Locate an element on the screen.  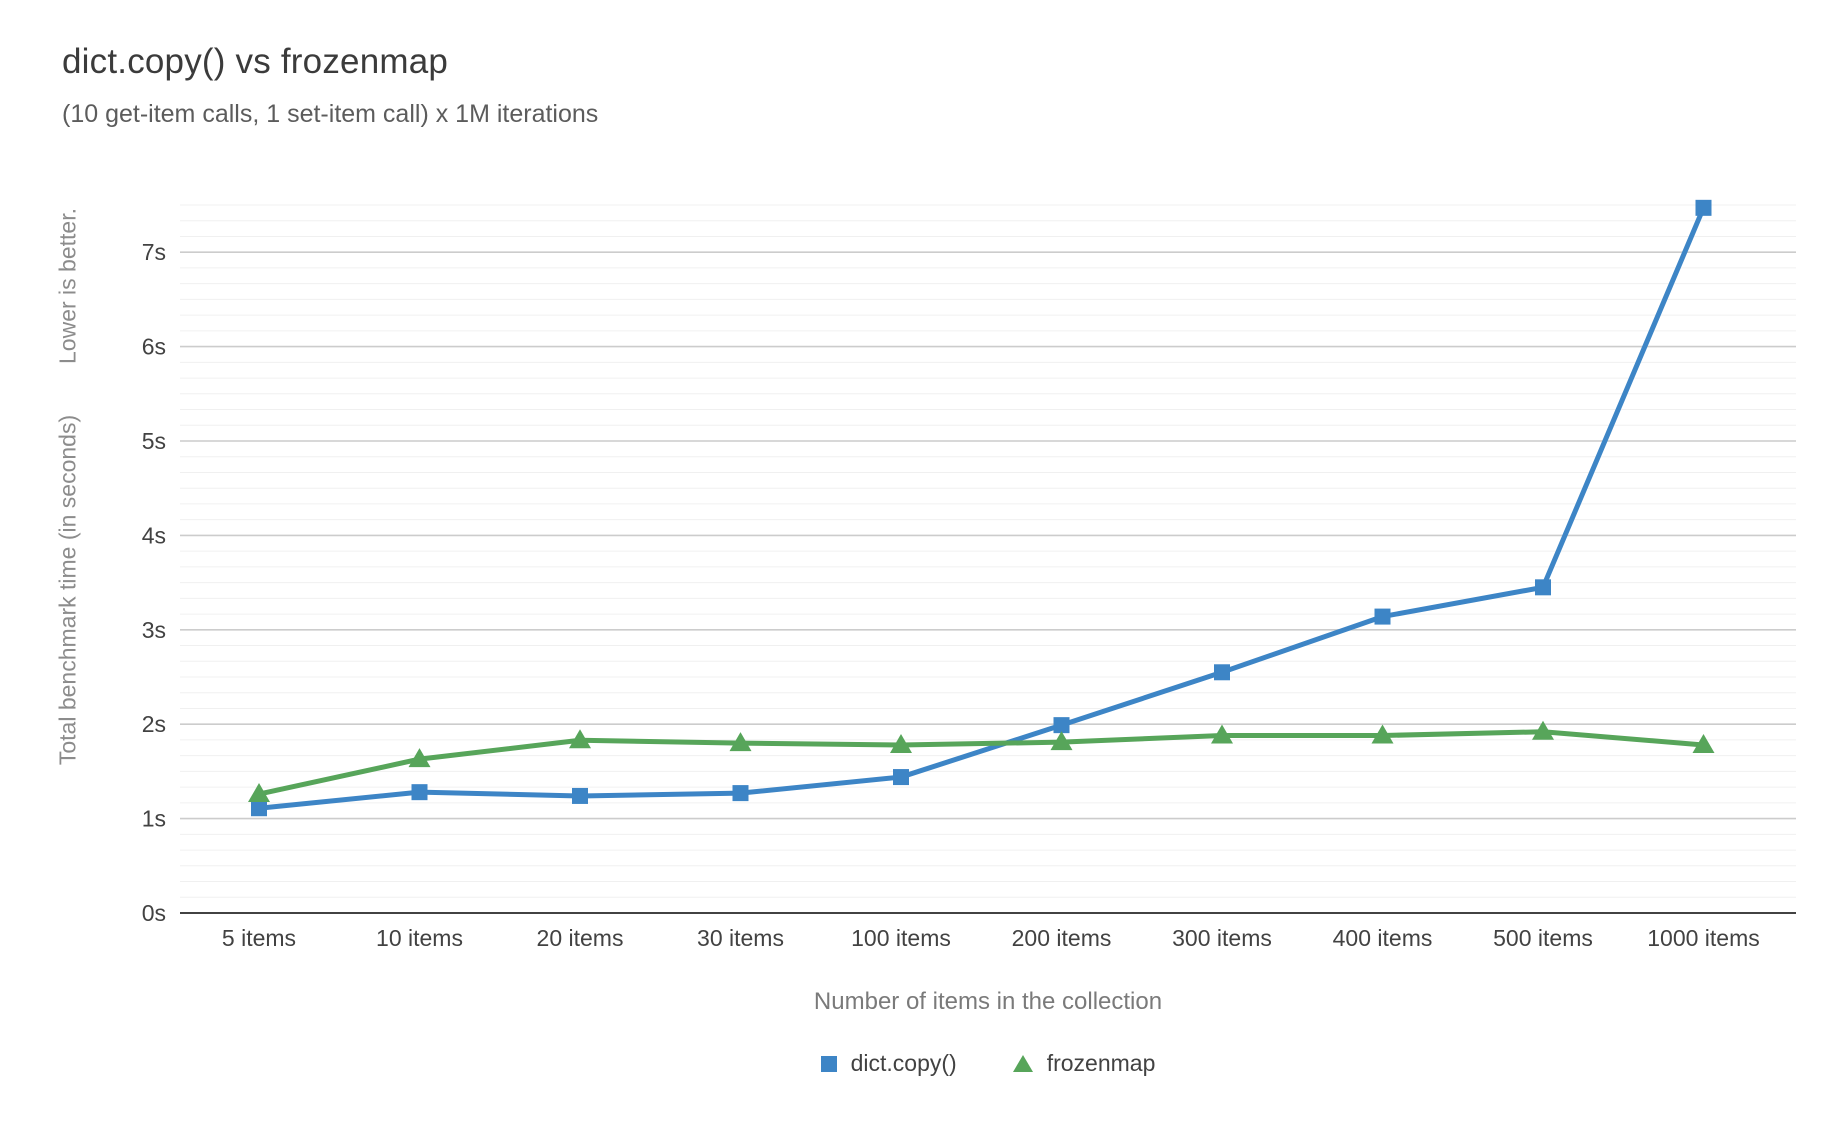
chart-legend: dict.copy() frozenmap is located at coordinates (988, 1063).